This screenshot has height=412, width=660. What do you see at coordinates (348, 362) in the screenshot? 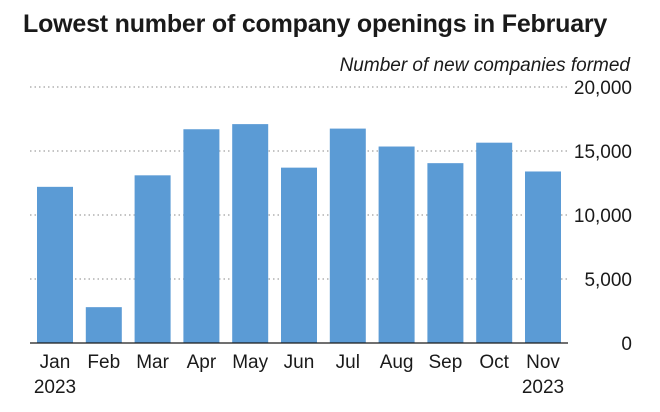
I see `x-tick-label: Jul` at bounding box center [348, 362].